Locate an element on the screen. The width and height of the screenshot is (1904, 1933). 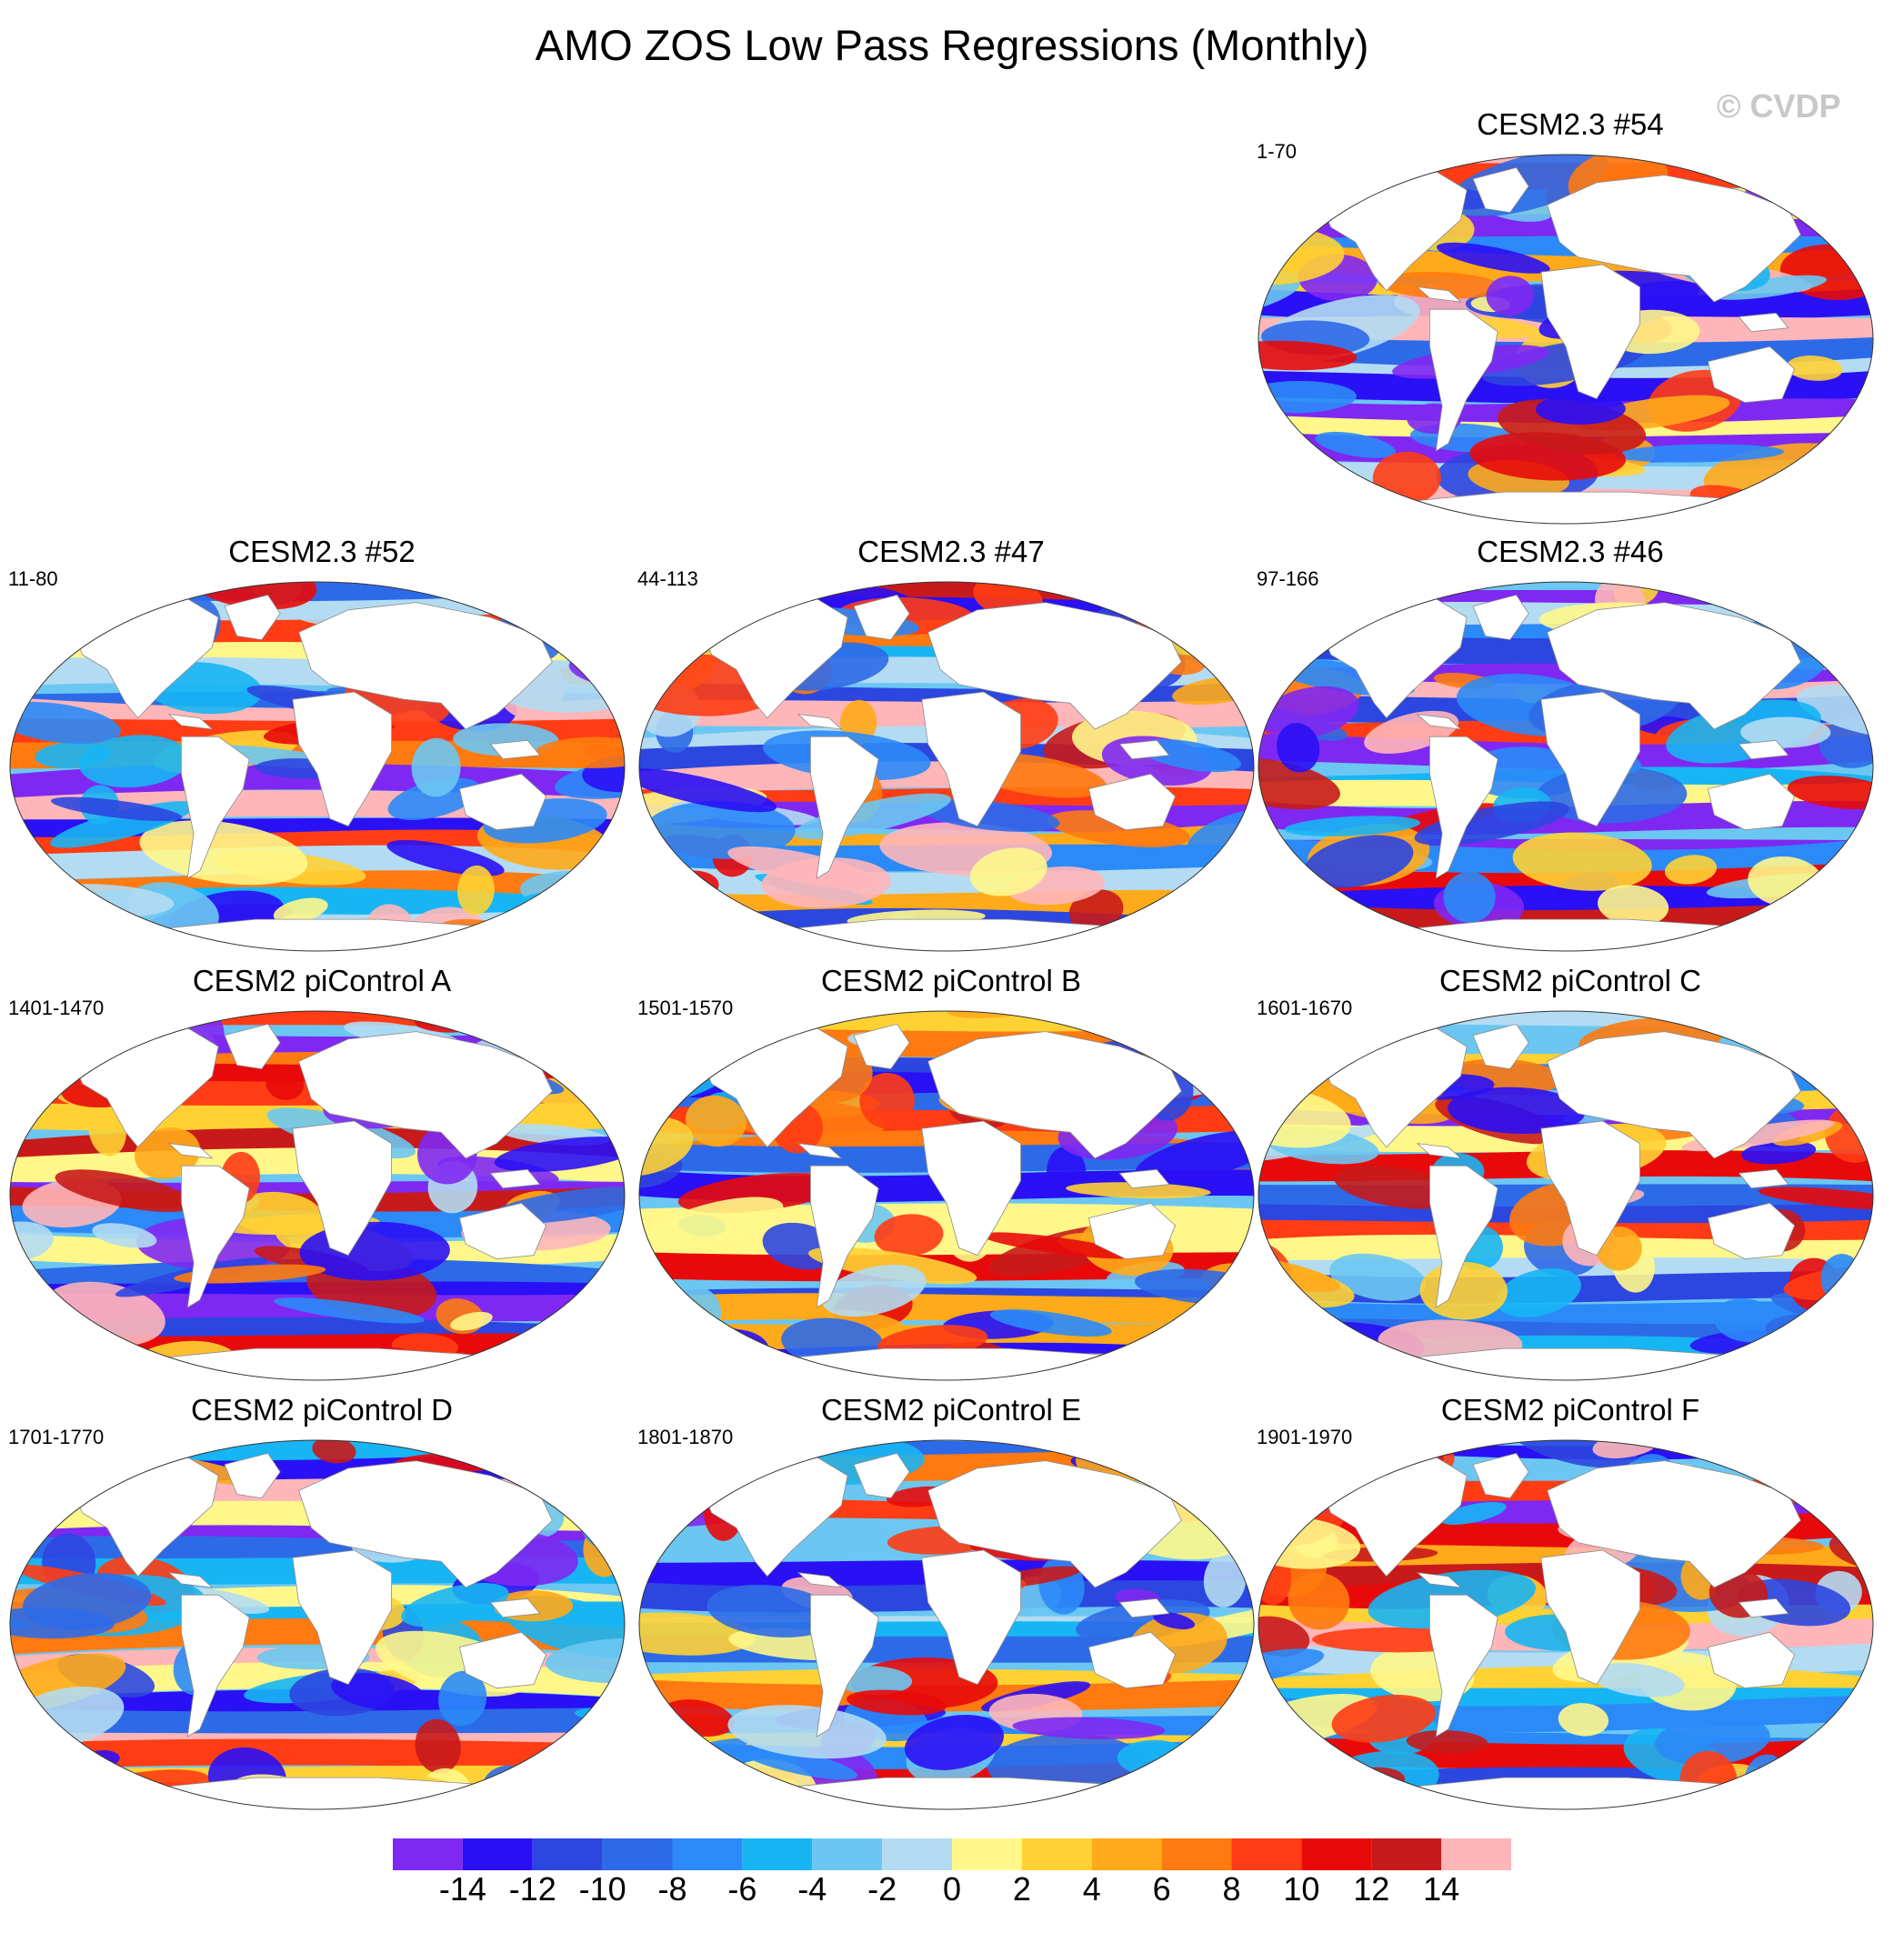
colorbar-tick-label: 6 is located at coordinates (1162, 1889).